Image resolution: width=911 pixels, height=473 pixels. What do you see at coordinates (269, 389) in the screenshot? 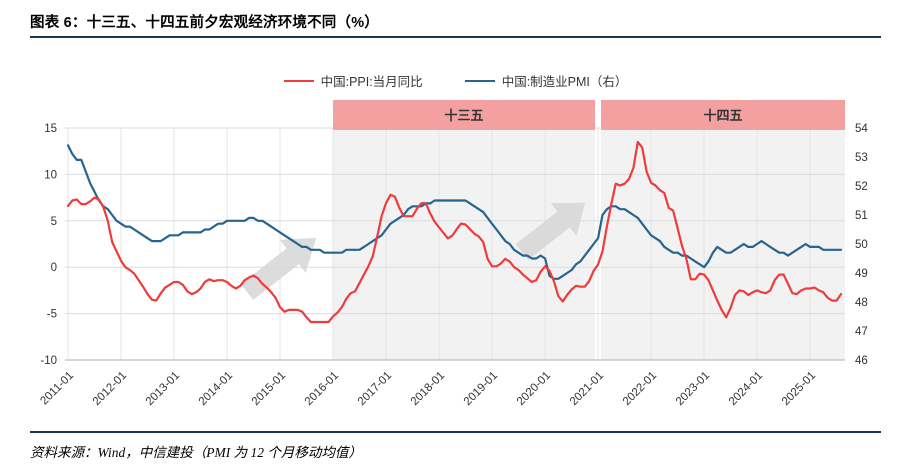
I see `x-axis-tick: 2015-01` at bounding box center [269, 389].